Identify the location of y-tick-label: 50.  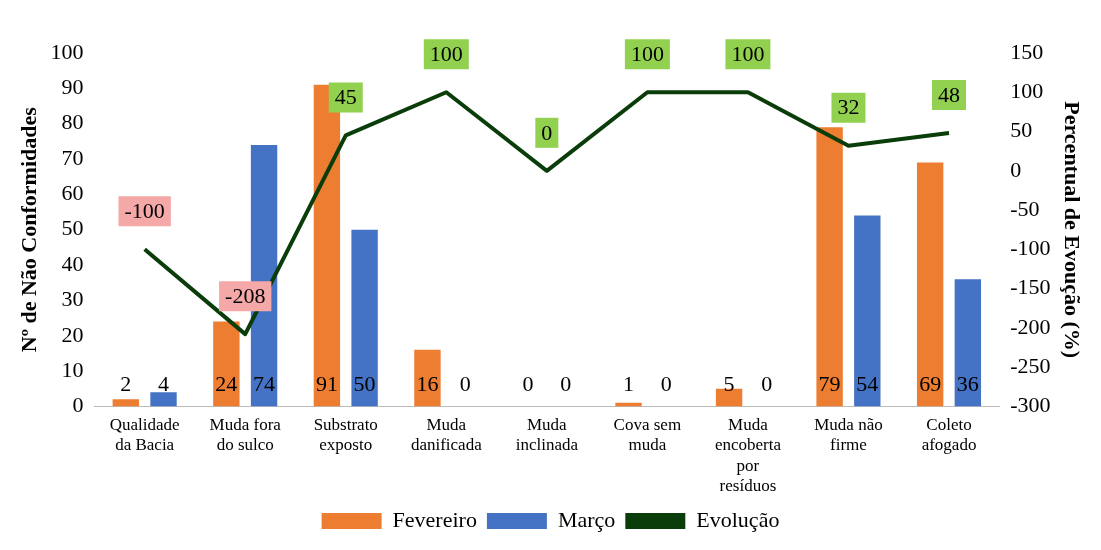
(72, 228).